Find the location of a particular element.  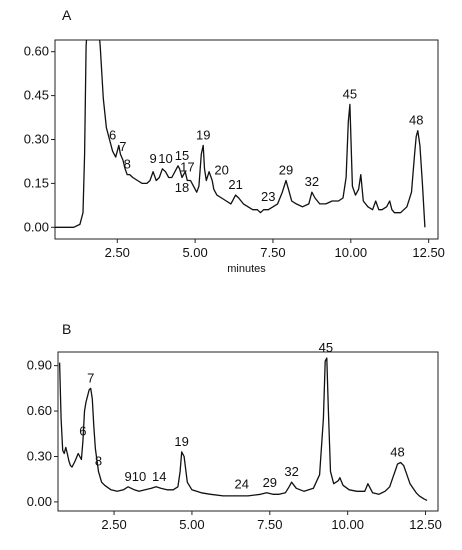

panel-label: B is located at coordinates (66, 329).